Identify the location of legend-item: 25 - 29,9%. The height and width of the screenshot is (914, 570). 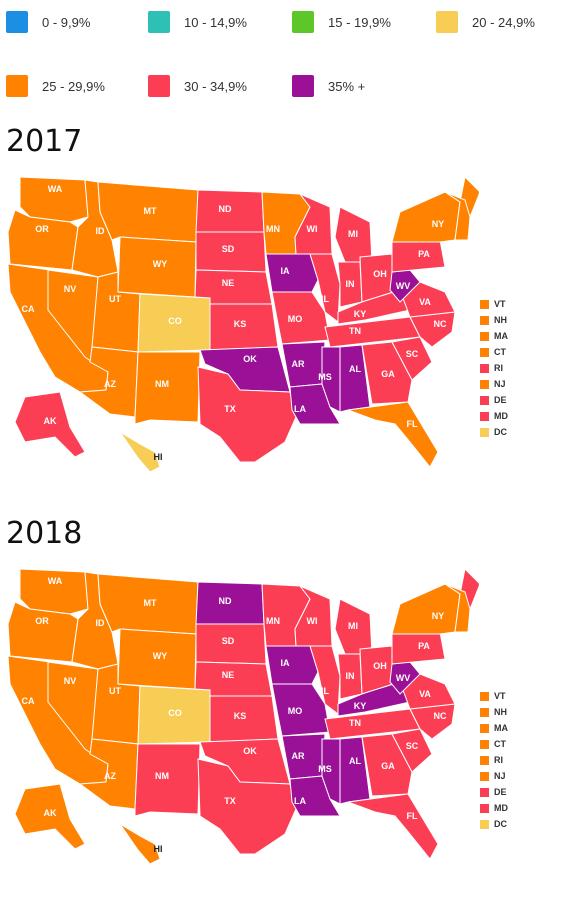
(55, 86).